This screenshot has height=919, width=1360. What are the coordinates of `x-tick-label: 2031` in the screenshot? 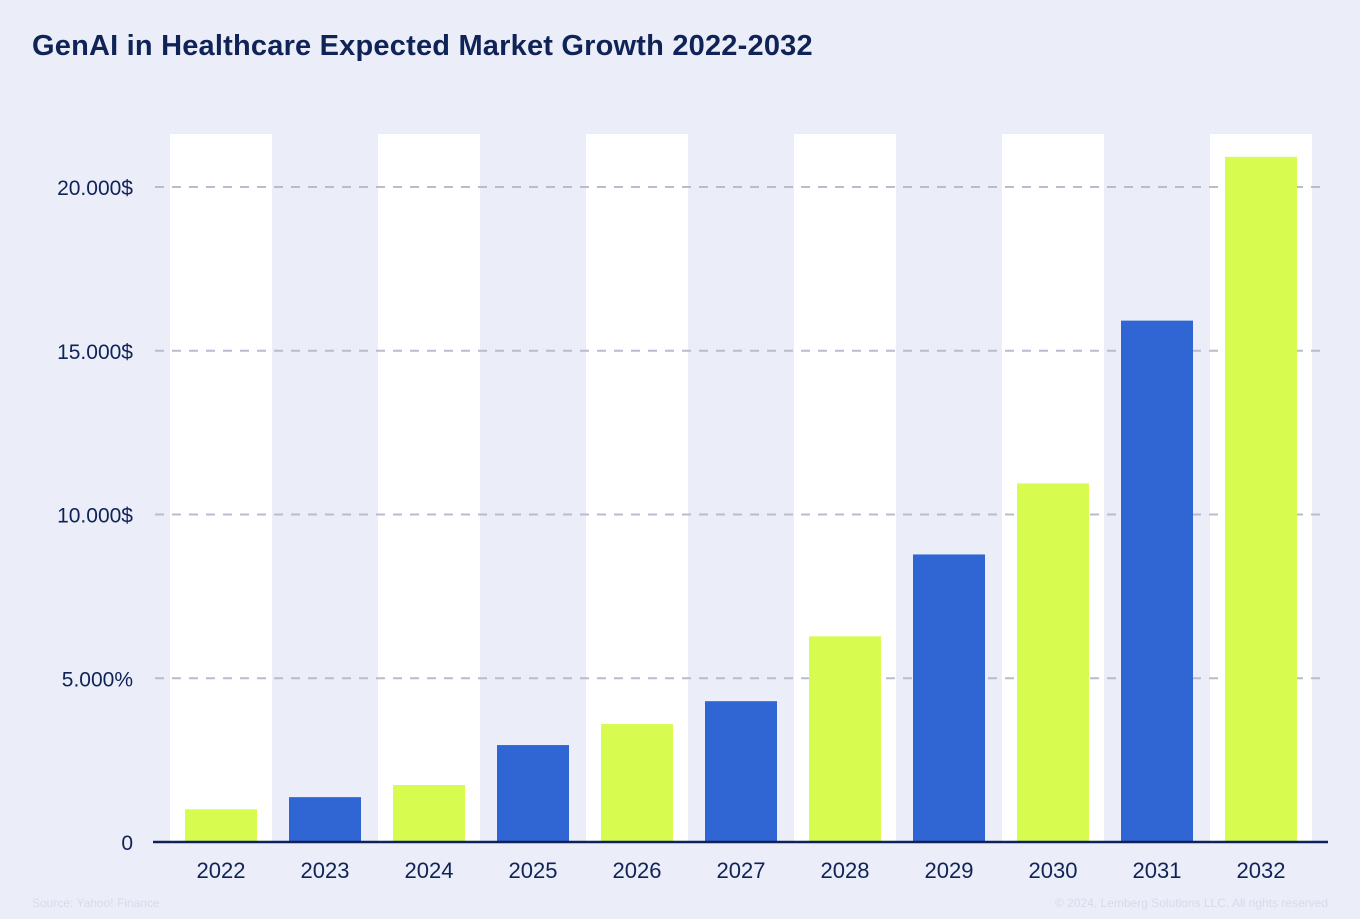 It's located at (1157, 870).